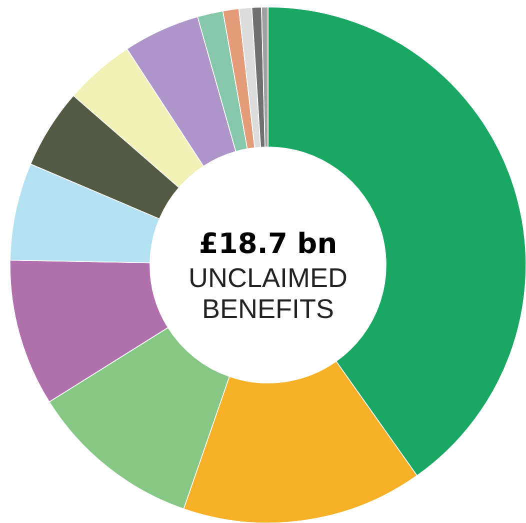 This screenshot has width=526, height=523. Describe the element at coordinates (268, 293) in the screenshot. I see `text: UNCLAIMED BENEFITS` at that location.